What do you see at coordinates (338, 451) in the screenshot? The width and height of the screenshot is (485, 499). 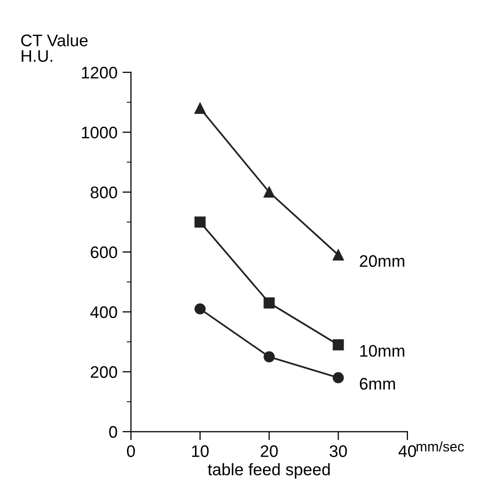 I see `x-tick-label: 30` at bounding box center [338, 451].